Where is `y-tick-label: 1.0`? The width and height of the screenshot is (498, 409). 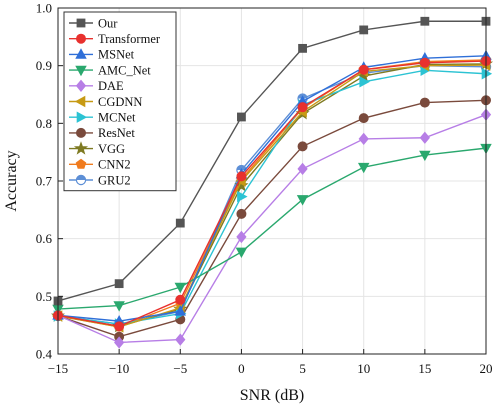
y-tick-label: 1.0 is located at coordinates (44, 8).